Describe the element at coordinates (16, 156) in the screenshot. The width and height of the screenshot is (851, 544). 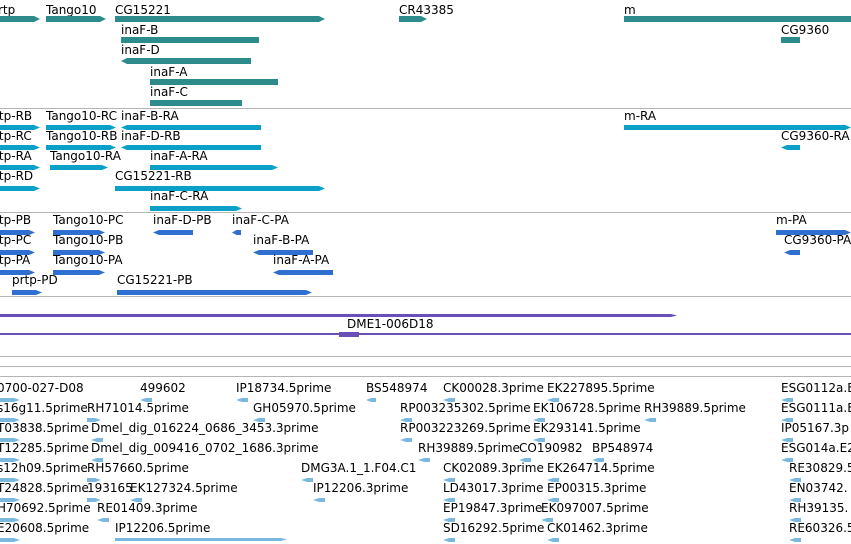
I see `feature-label: rtp-RA` at that location.